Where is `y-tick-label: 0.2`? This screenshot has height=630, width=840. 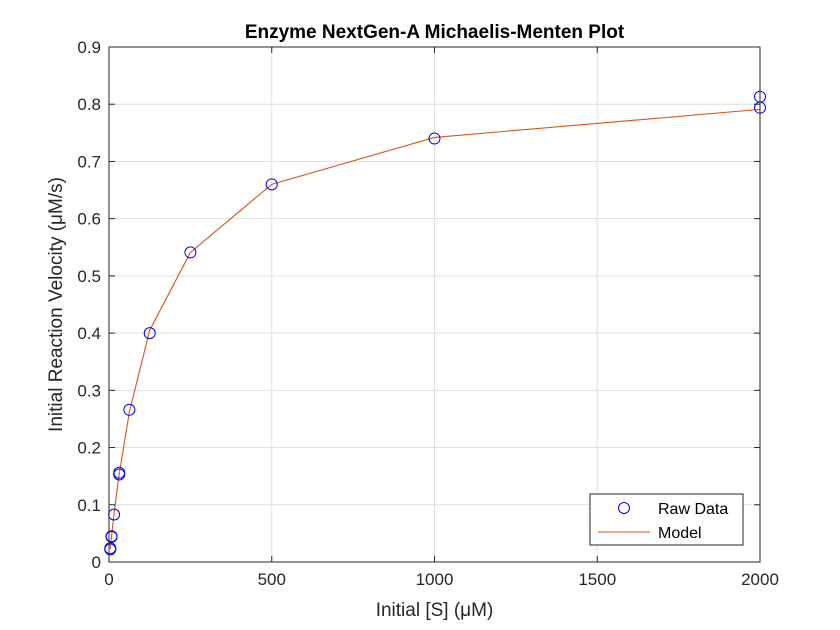 y-tick-label: 0.2 is located at coordinates (89, 448).